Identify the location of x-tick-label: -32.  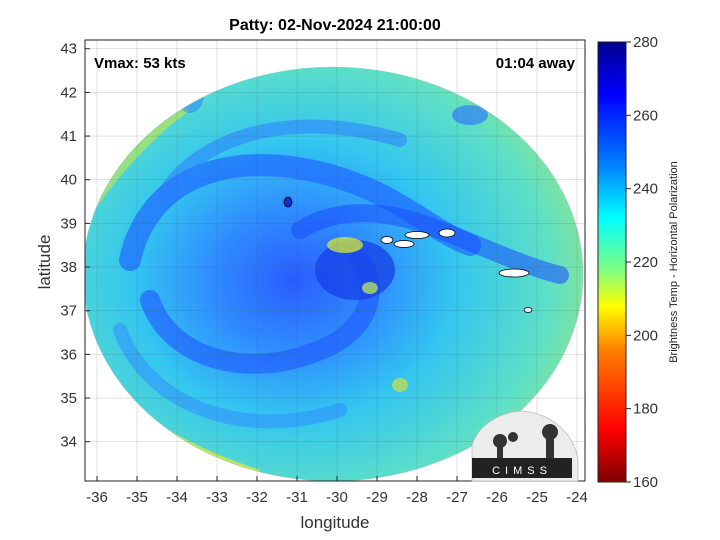
(257, 497).